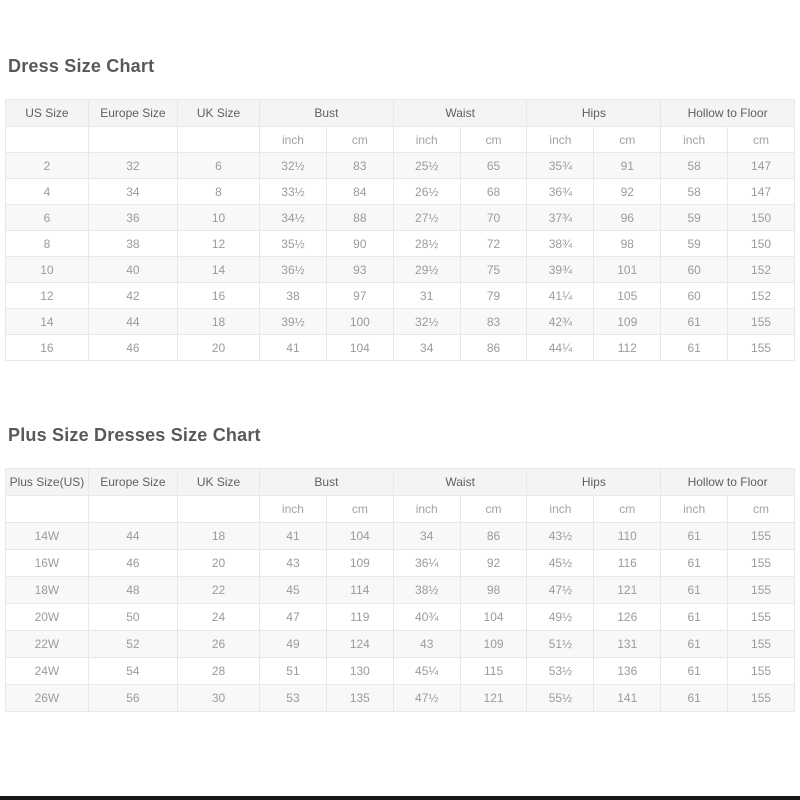  Describe the element at coordinates (426, 590) in the screenshot. I see `table-cell: 38½` at that location.